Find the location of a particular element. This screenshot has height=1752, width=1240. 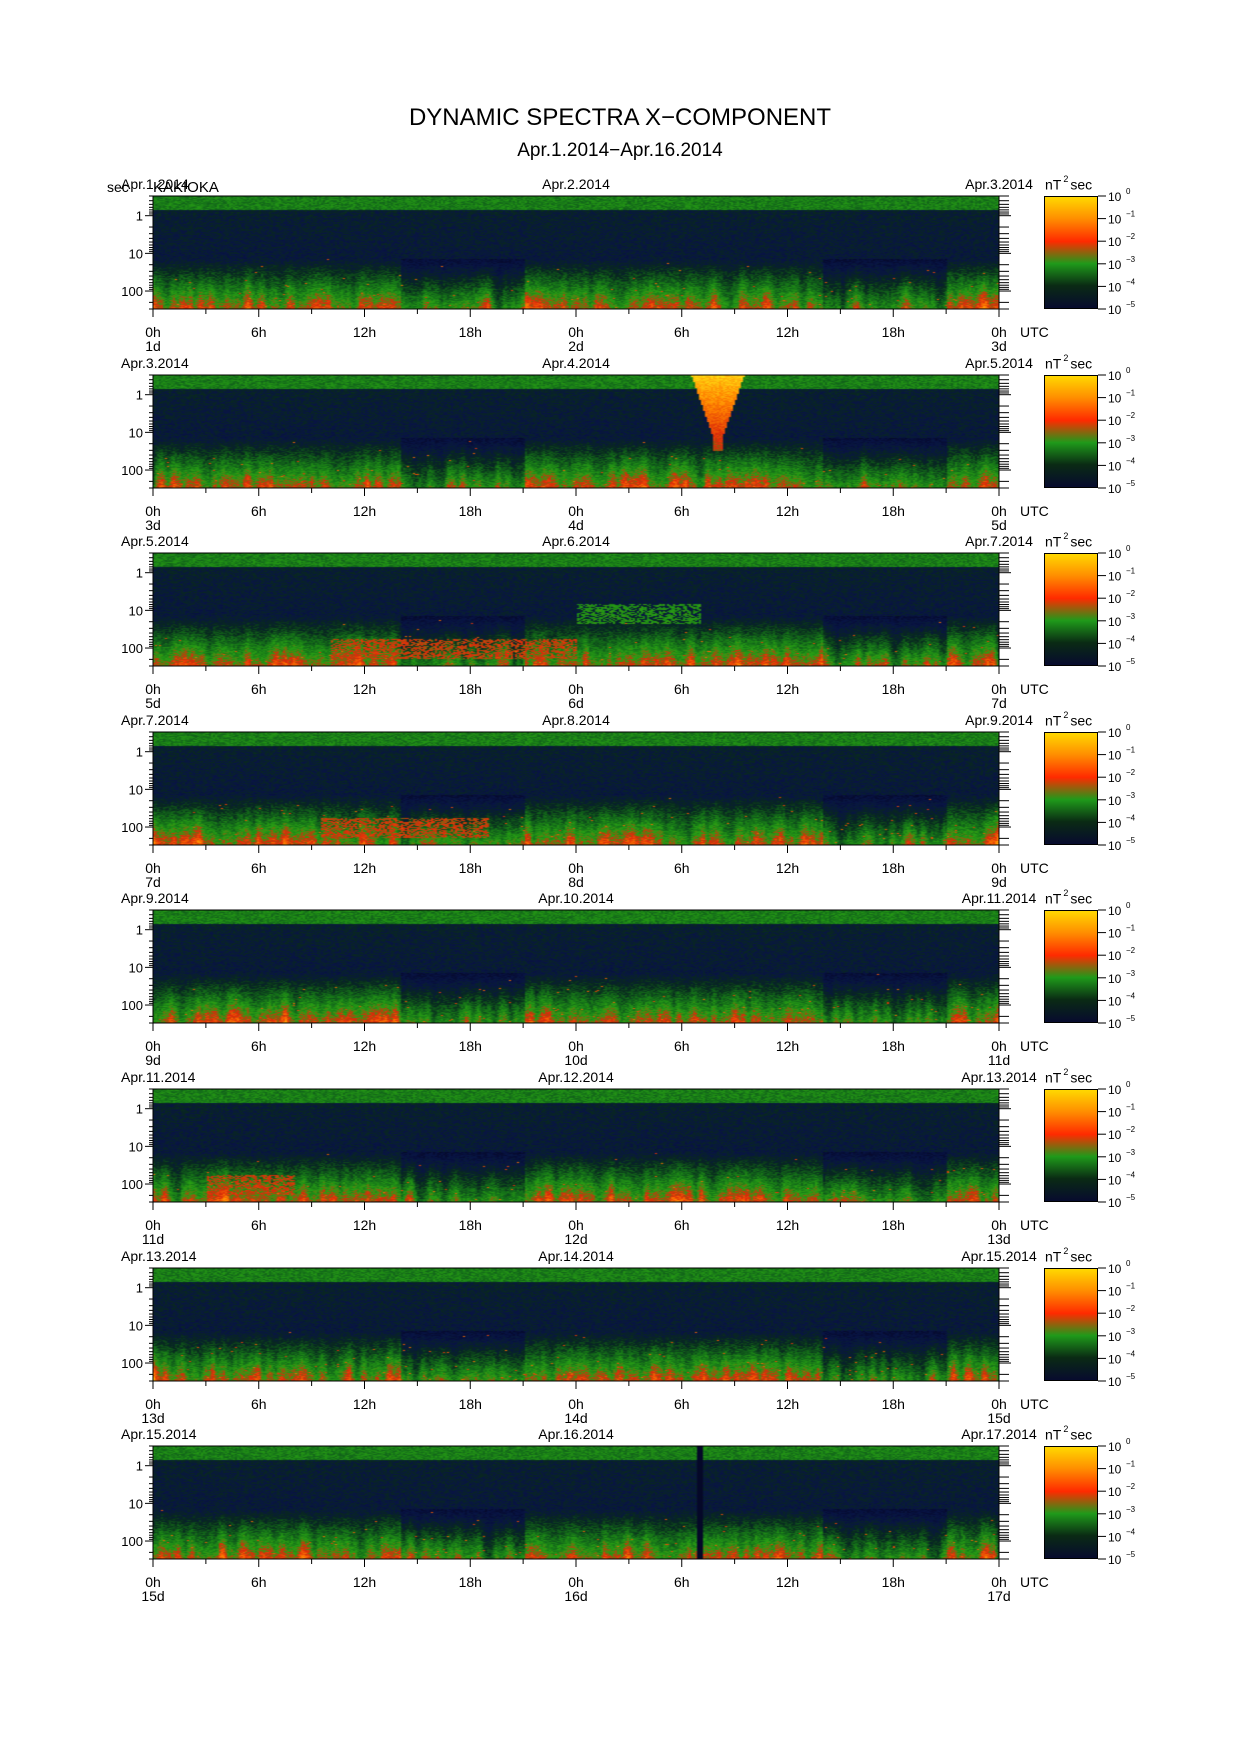

day-label: 15d is located at coordinates (999, 1417).